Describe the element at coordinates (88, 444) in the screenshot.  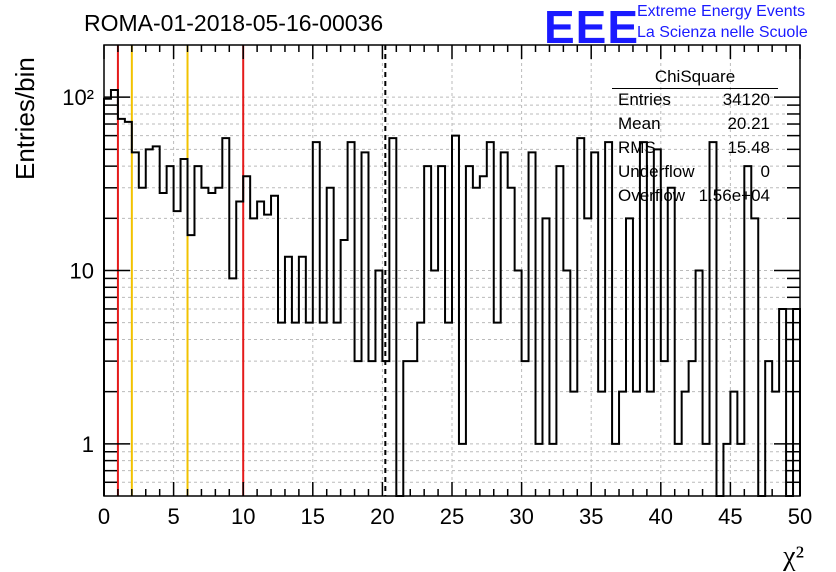
I see `y-tick-label: 1` at that location.